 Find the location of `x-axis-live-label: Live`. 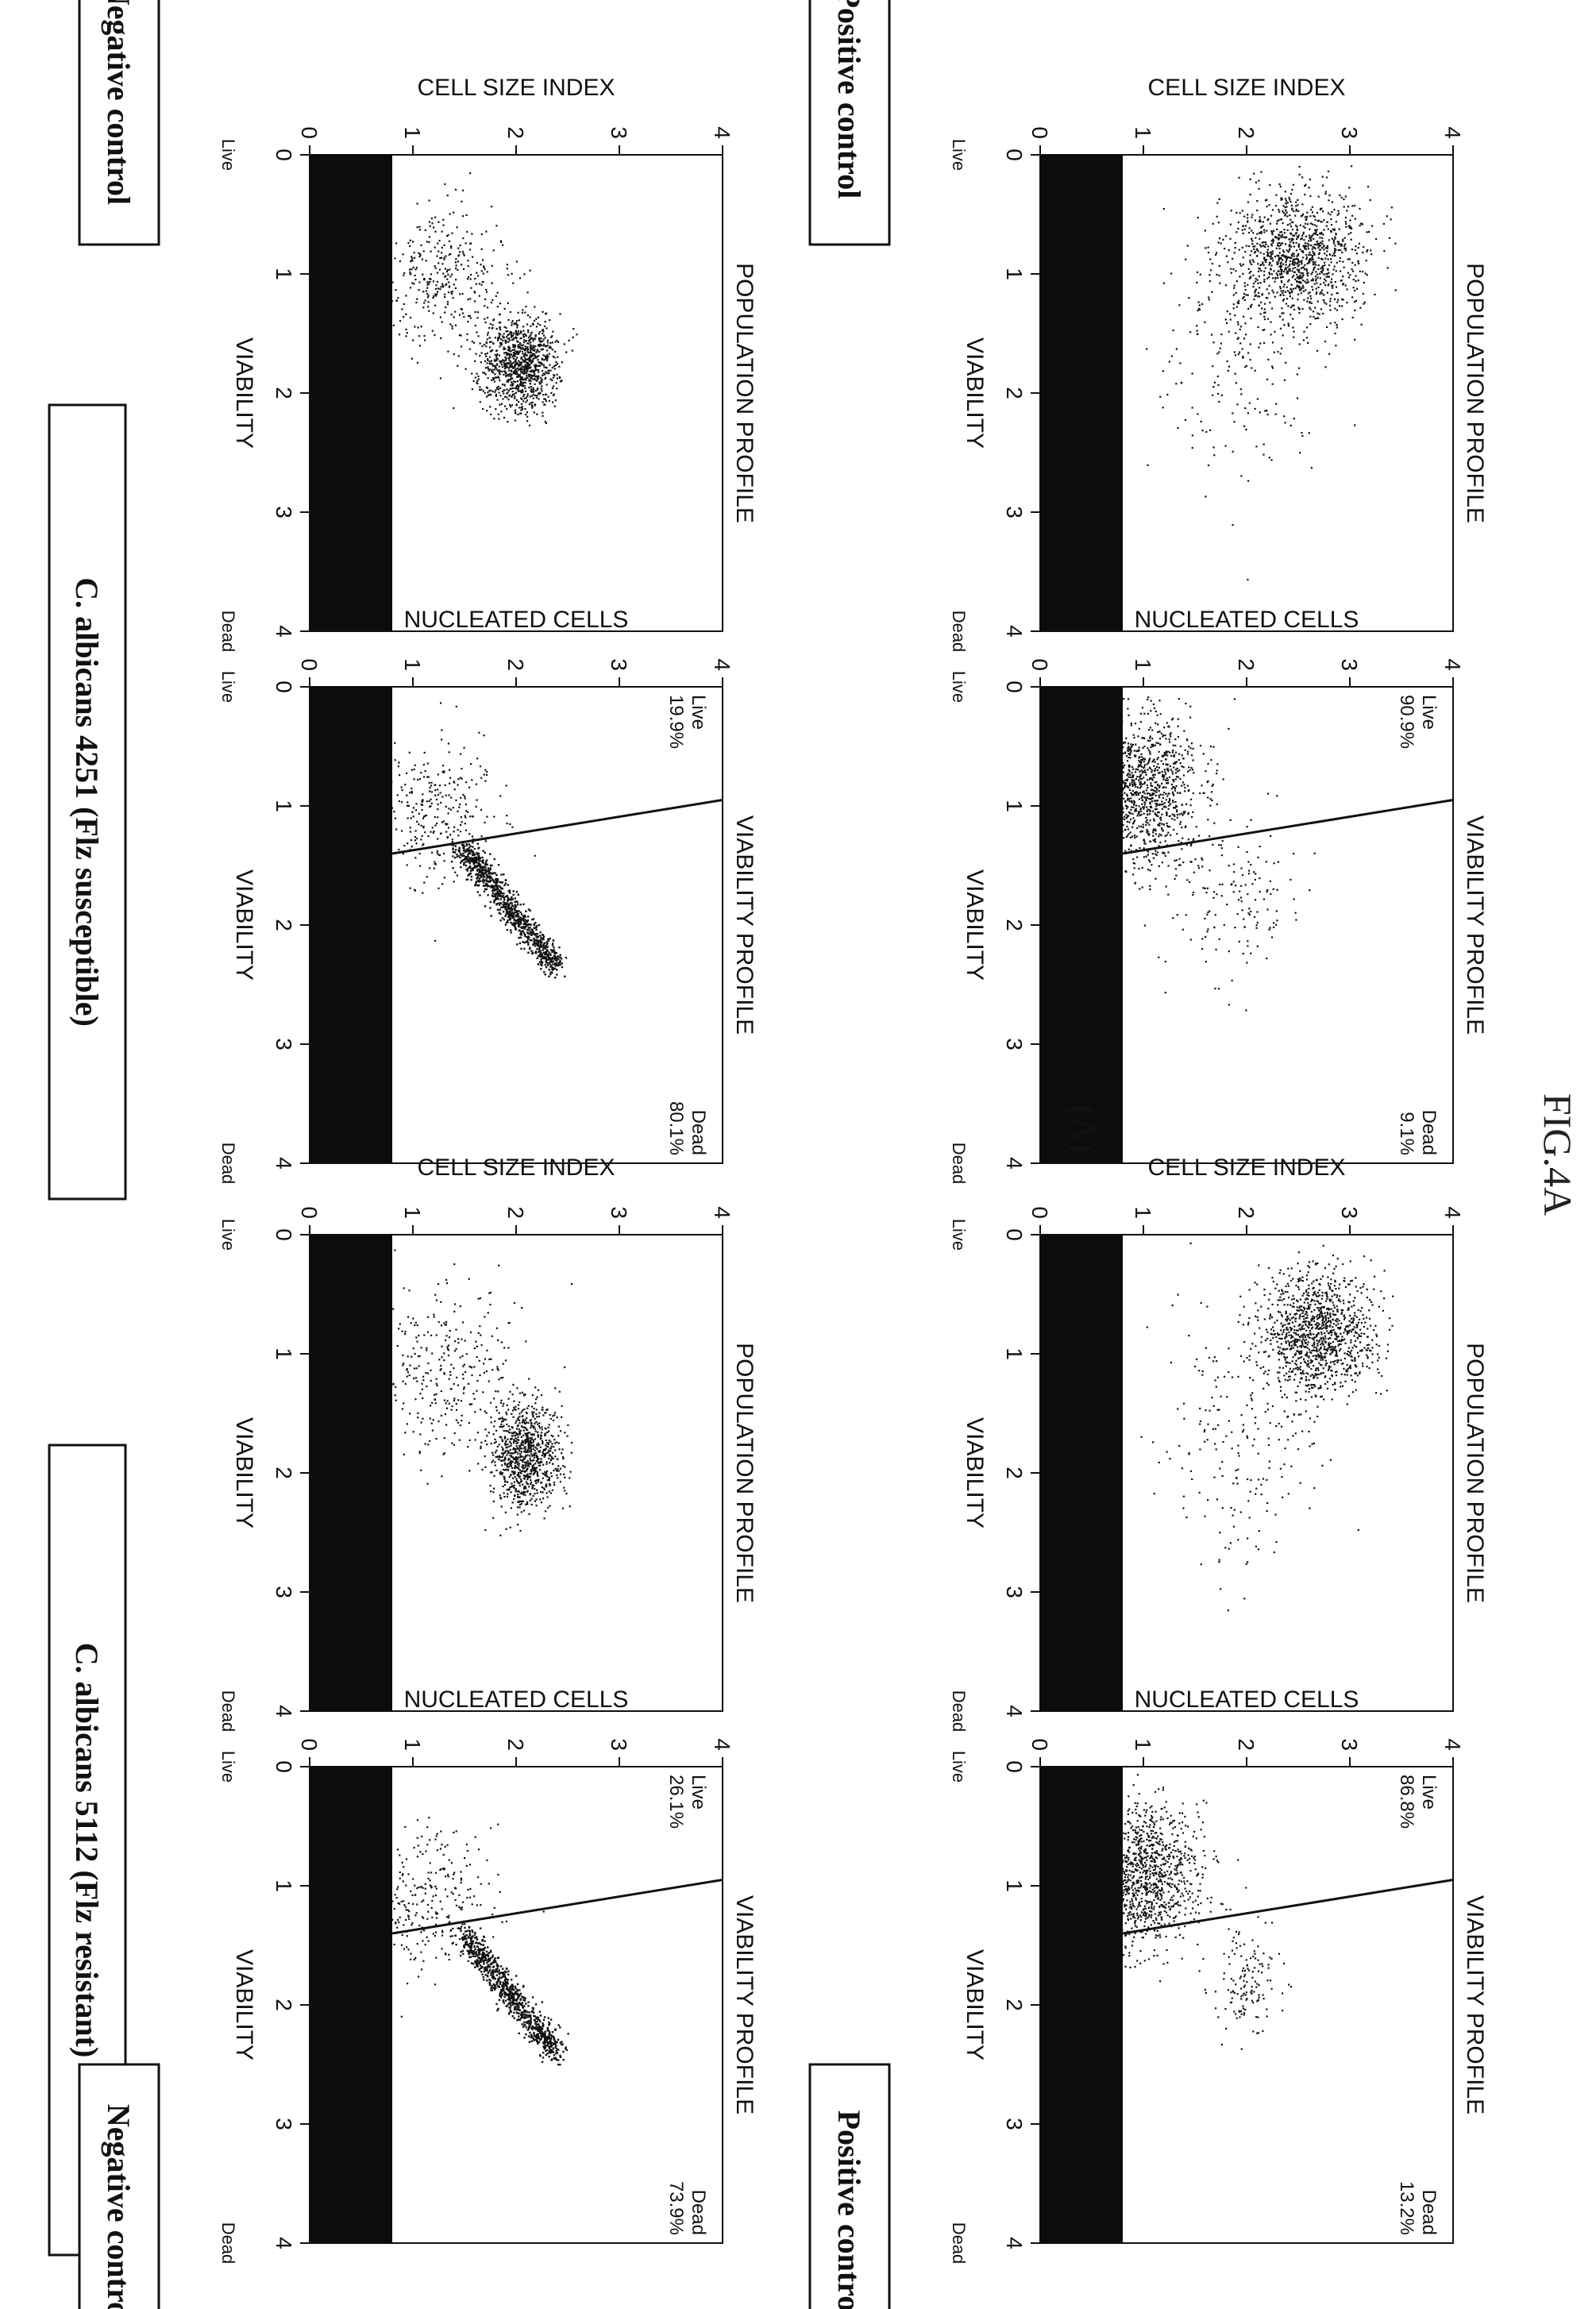

x-axis-live-label: Live is located at coordinates (959, 155).